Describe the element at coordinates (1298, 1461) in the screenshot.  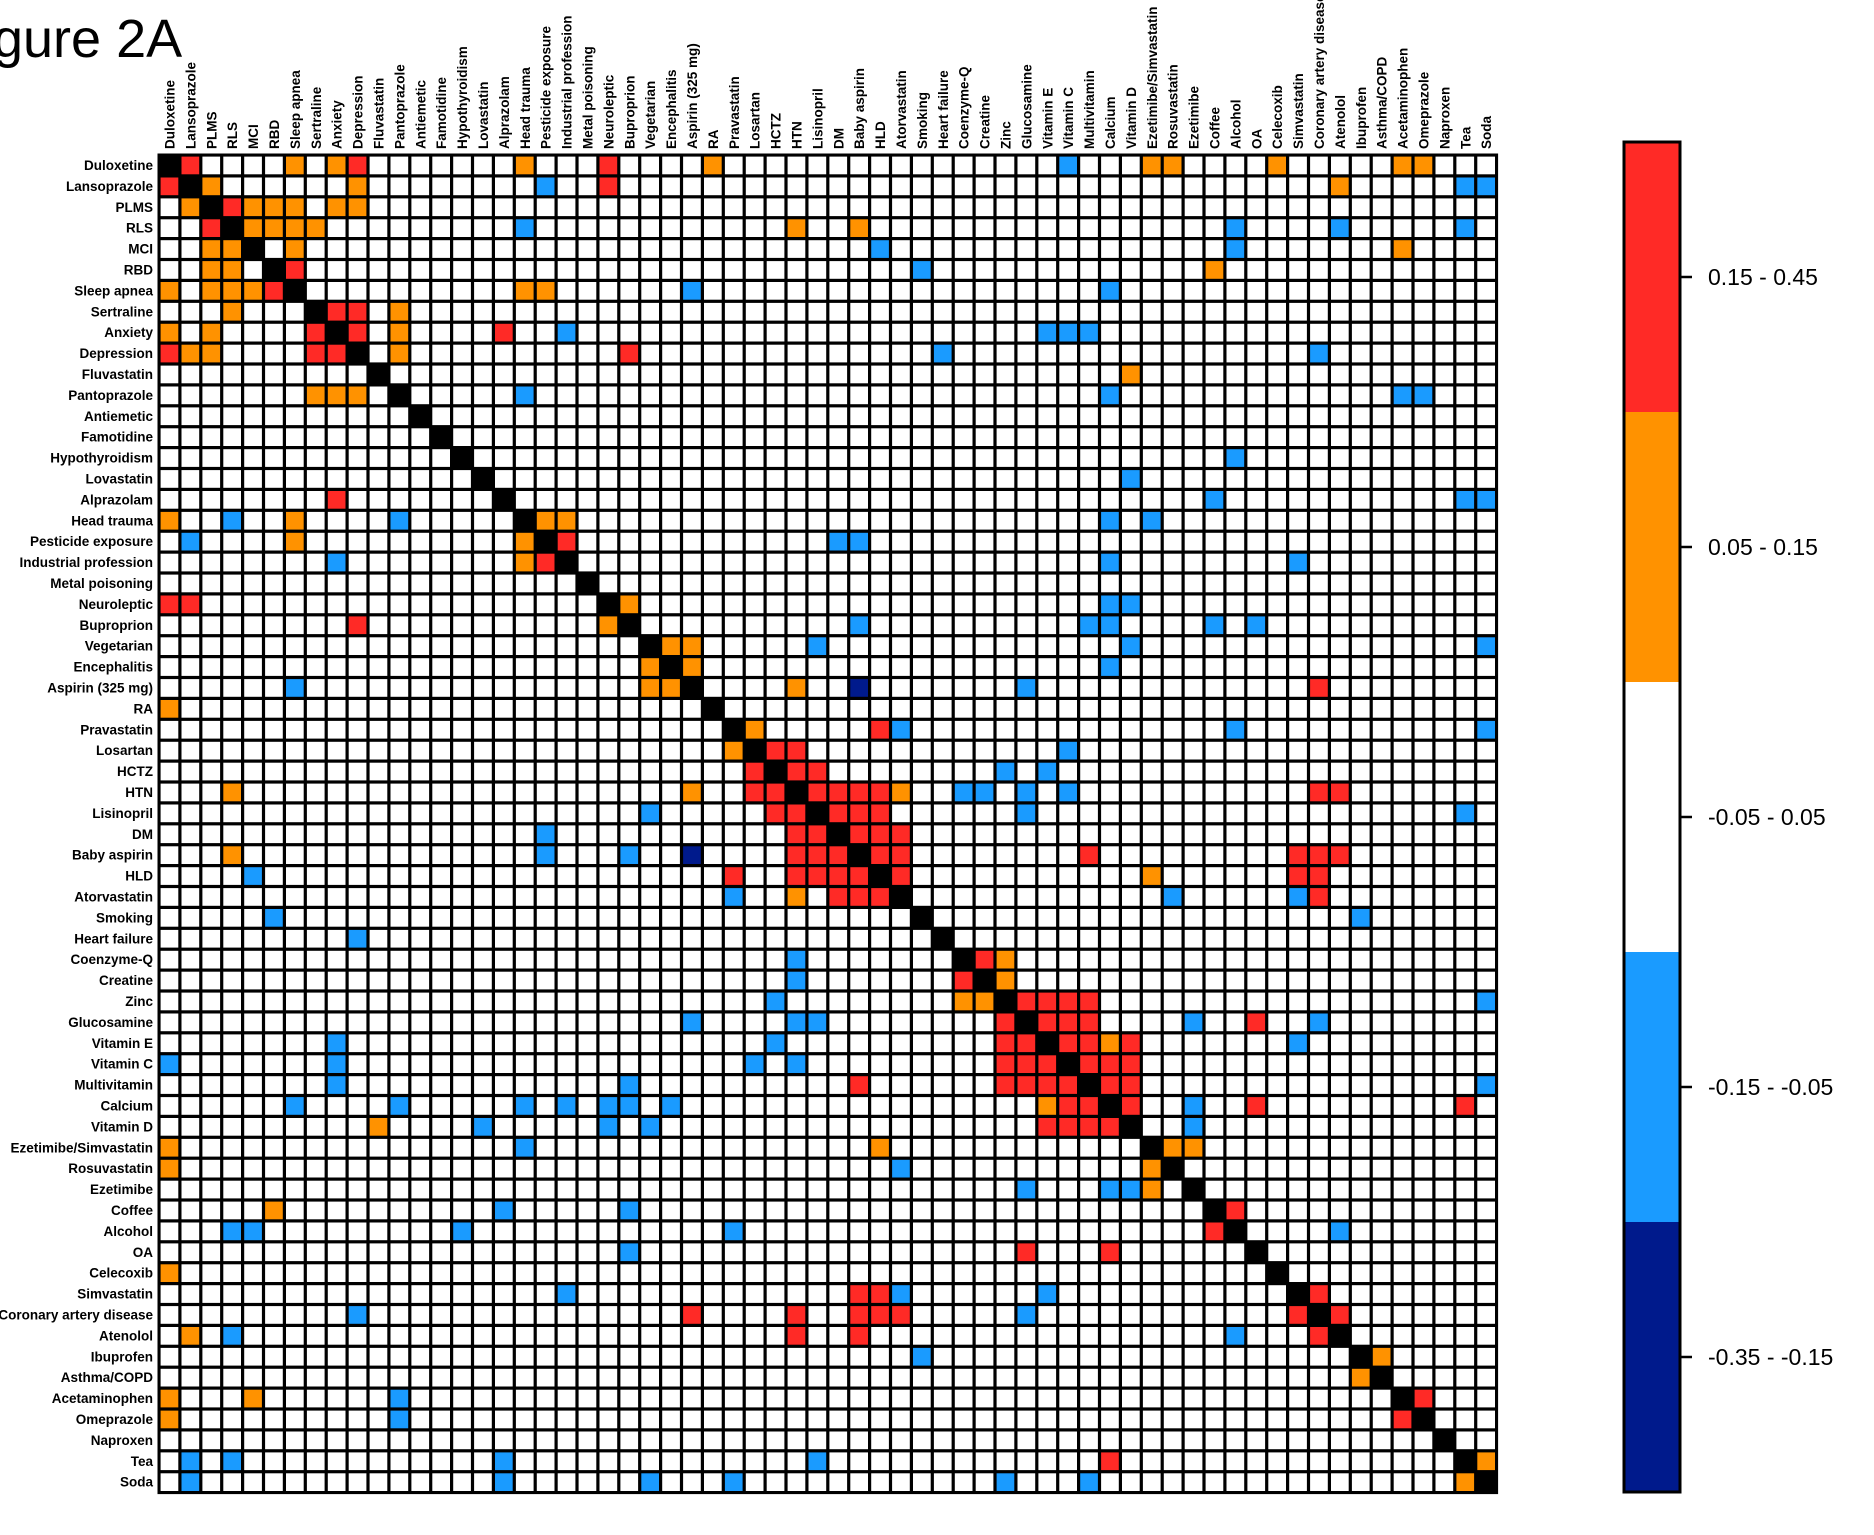
I see `heatmap-cell-tea-simvastatin` at that location.